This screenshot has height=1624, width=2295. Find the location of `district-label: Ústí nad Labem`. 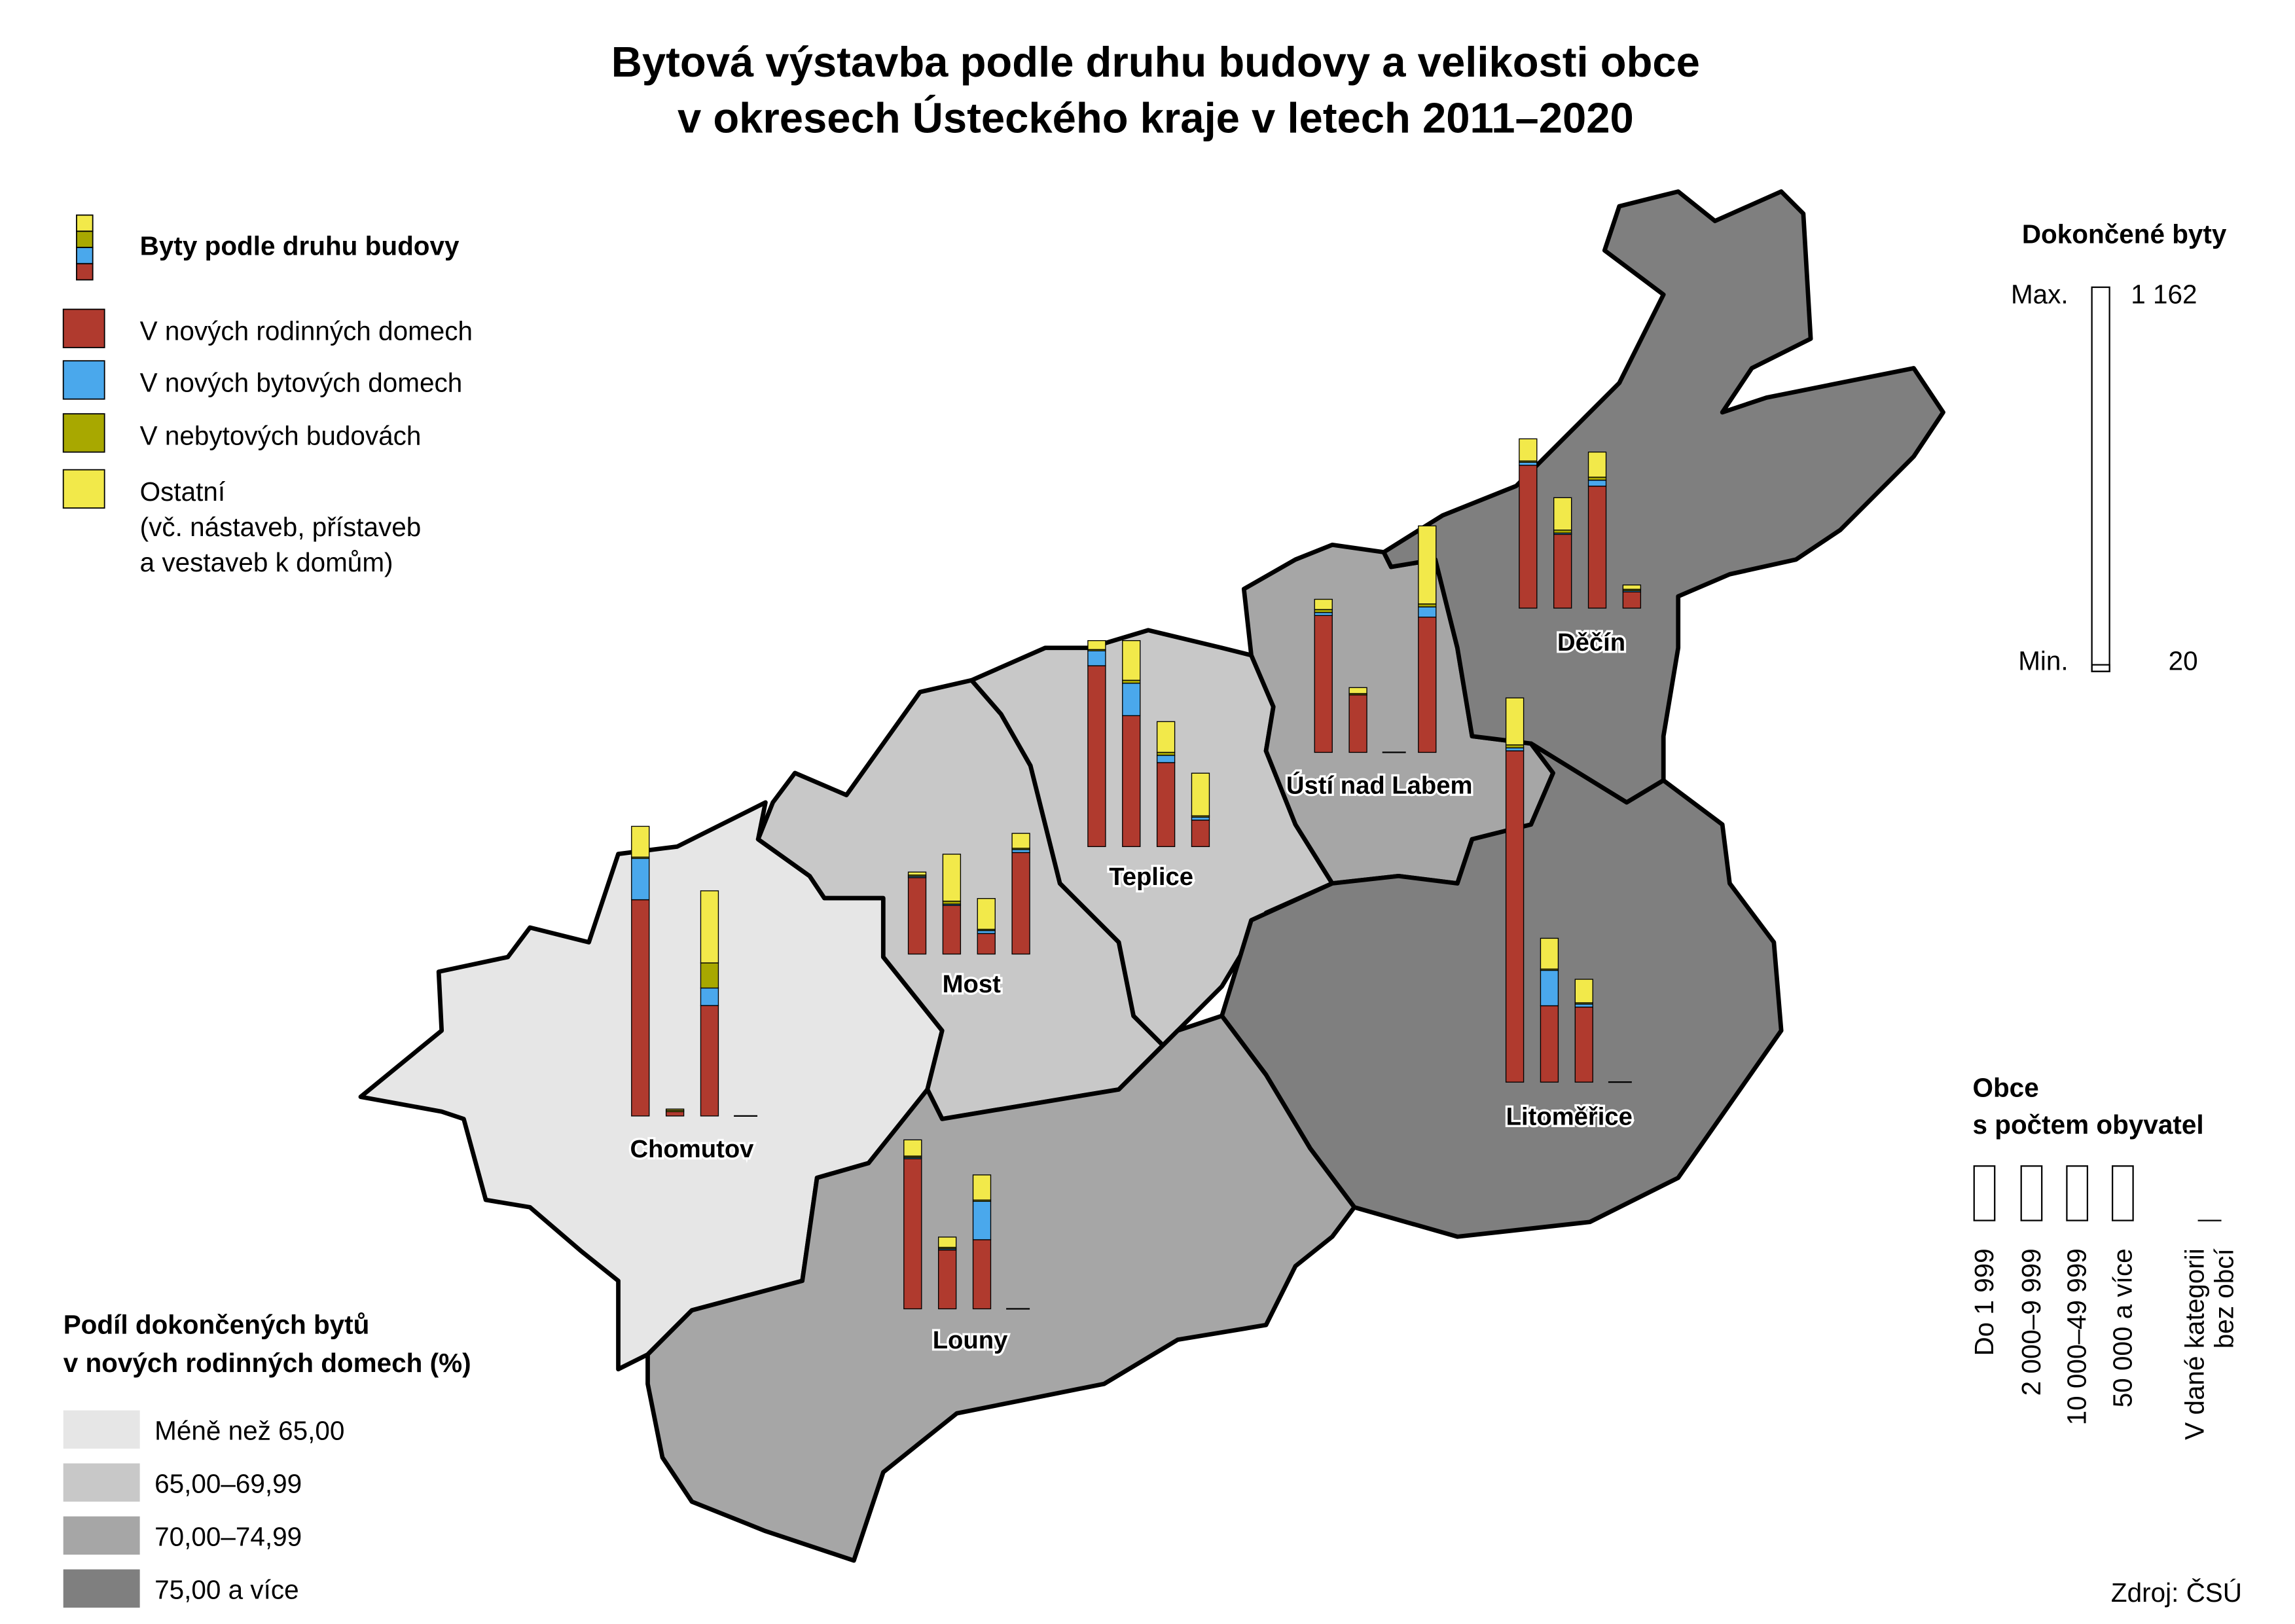

district-label: Ústí nad Labem is located at coordinates (1379, 784).